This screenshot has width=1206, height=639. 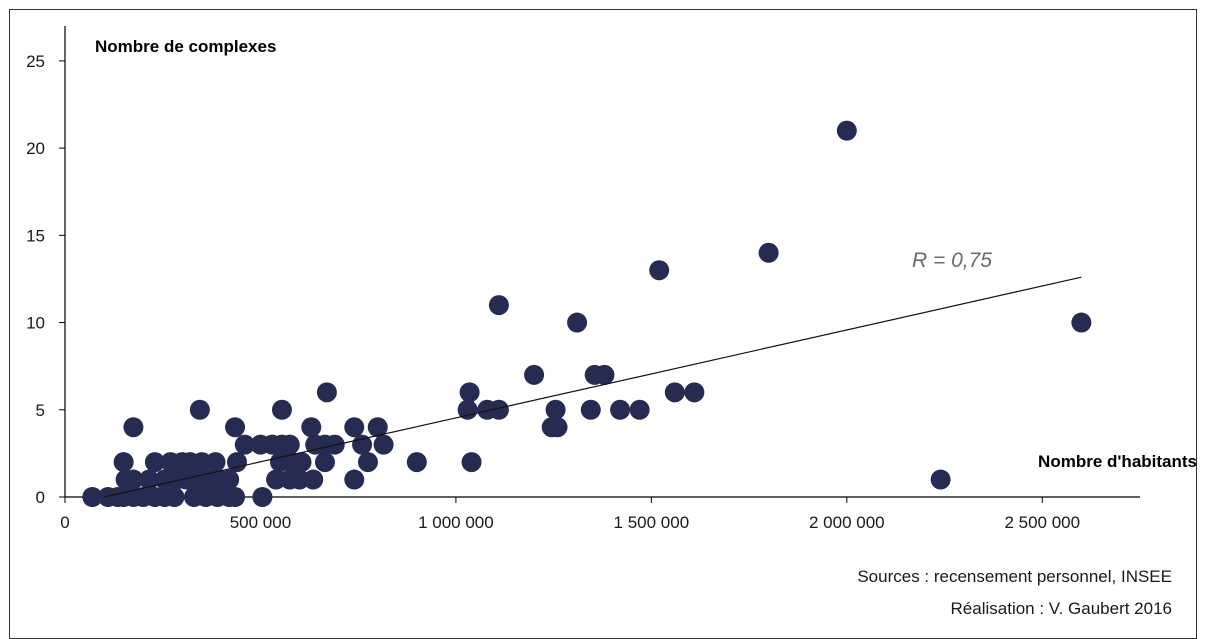 I want to click on correlation-label: R = 0,75, so click(x=952, y=260).